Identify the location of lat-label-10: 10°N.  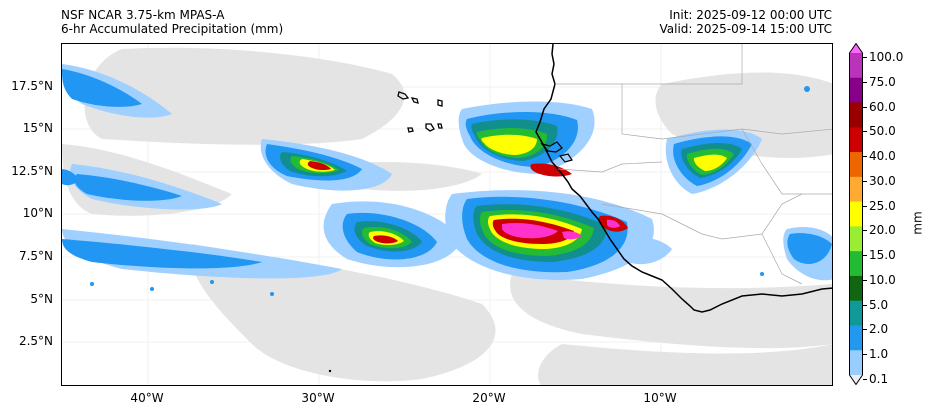
(37, 213).